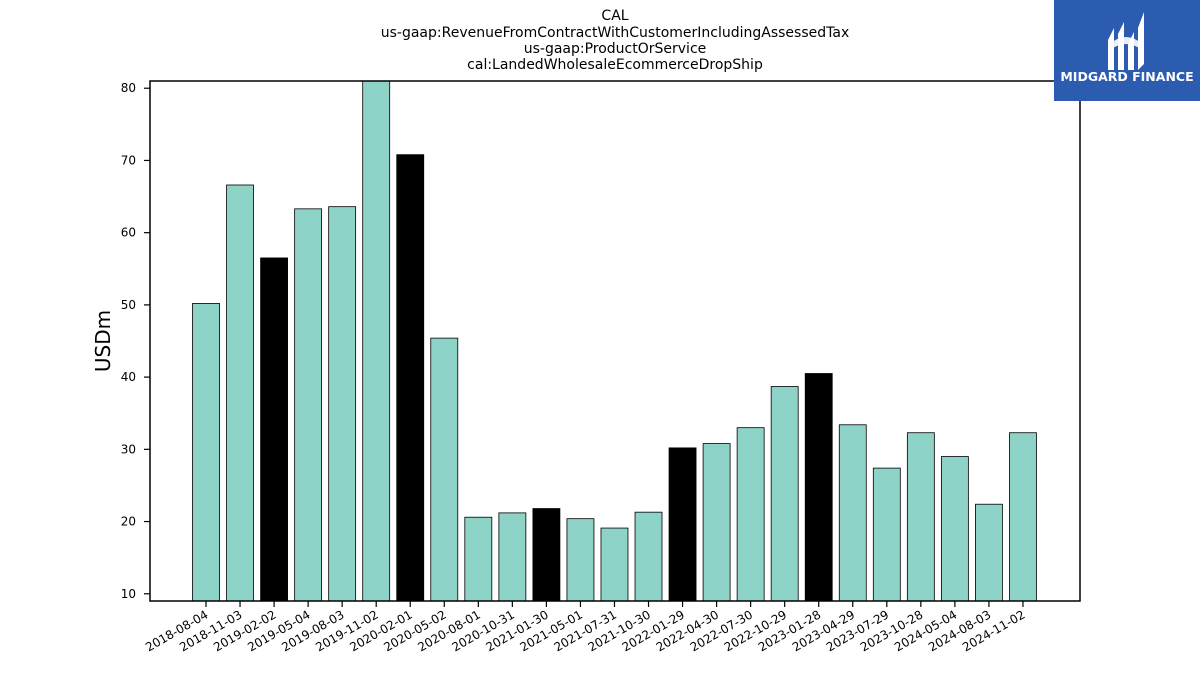  Describe the element at coordinates (128, 377) in the screenshot. I see `y-tick-label: 40` at that location.